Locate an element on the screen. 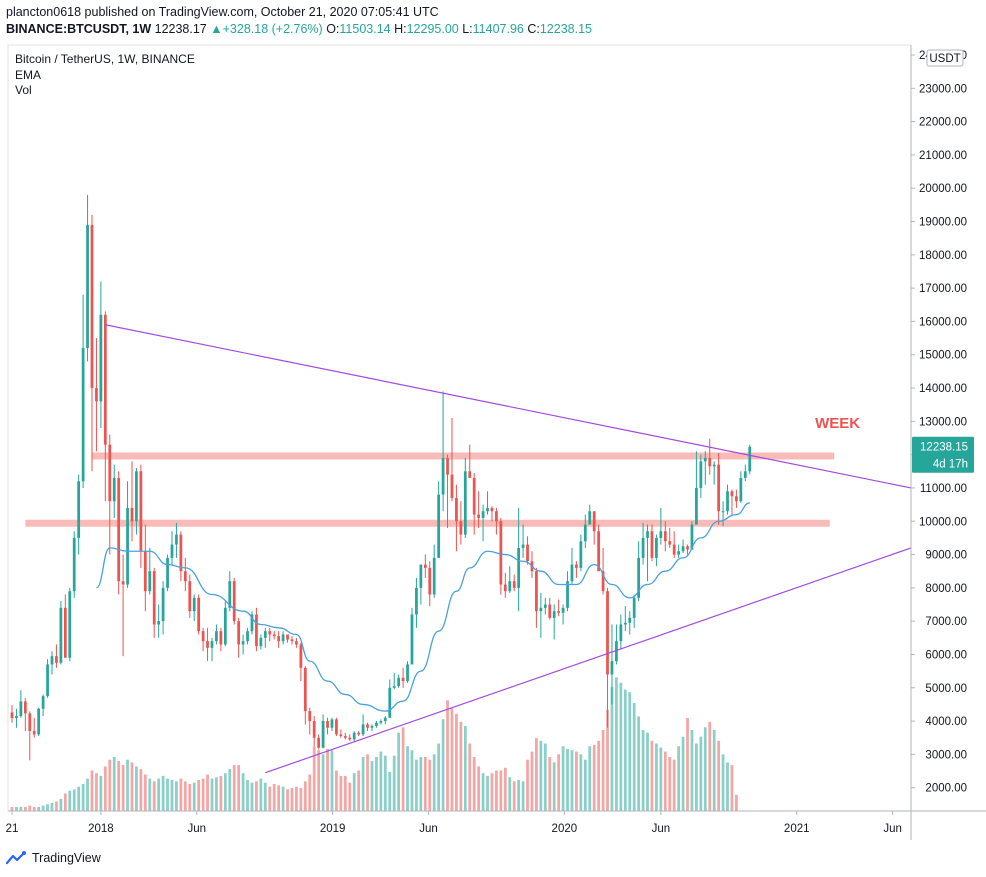 The image size is (986, 877). chart-legend: Bitcoin / TetherUS, 1W, BINANCE EMA Vol is located at coordinates (105, 75).